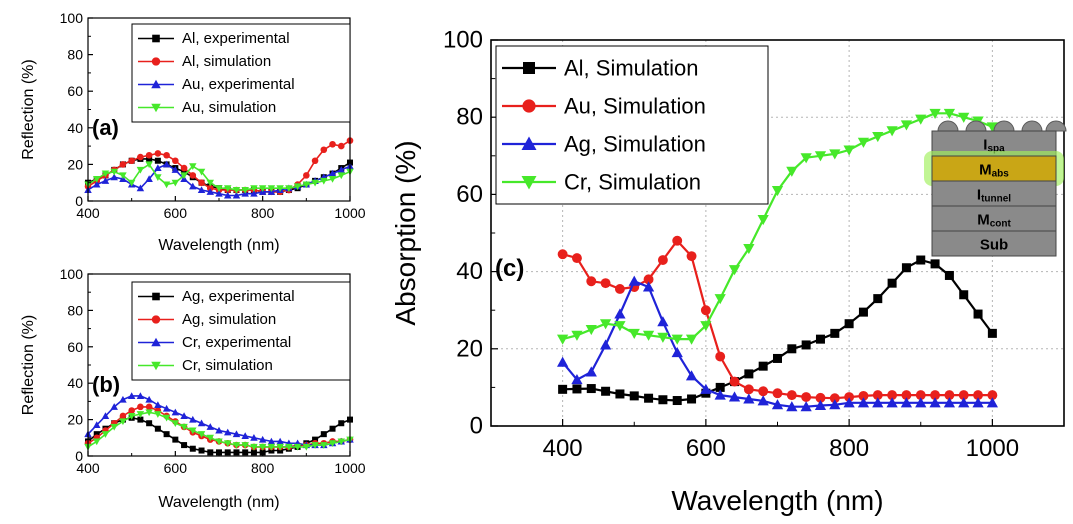 Image resolution: width=1073 pixels, height=524 pixels. I want to click on y-tick-label: 60, so click(75, 91).